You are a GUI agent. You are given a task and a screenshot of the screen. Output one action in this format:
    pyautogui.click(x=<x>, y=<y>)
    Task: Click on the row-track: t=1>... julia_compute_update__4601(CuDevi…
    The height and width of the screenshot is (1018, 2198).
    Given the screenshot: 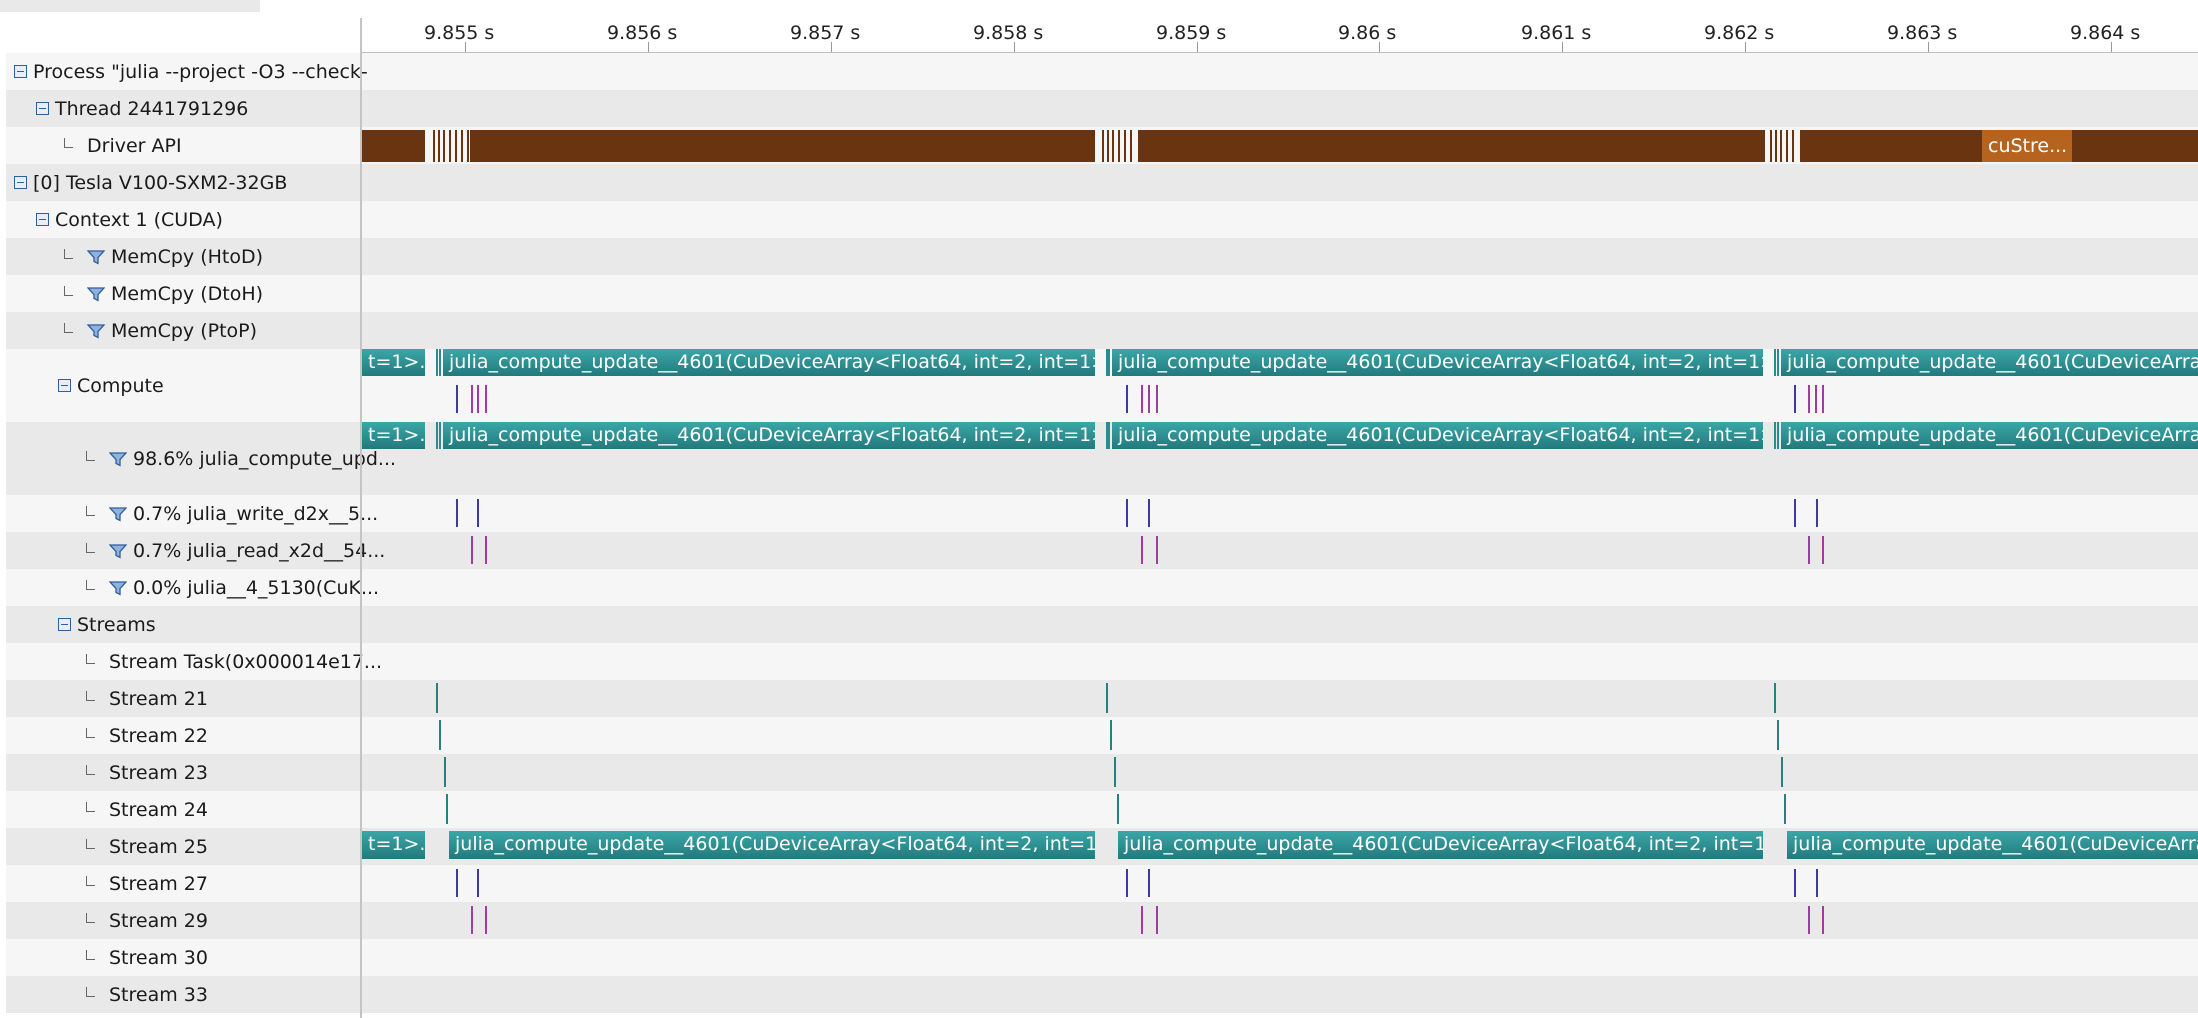 What is the action you would take?
    pyautogui.click(x=1280, y=846)
    